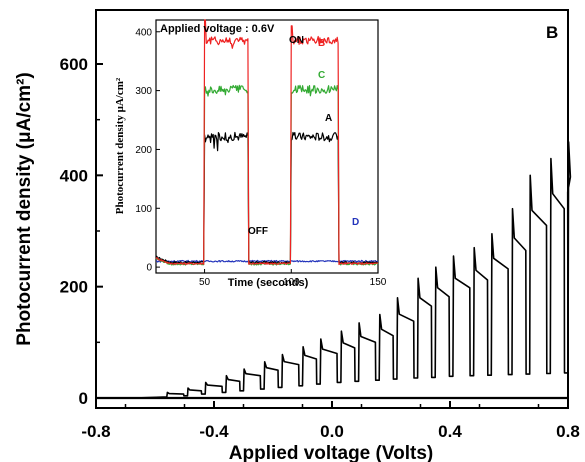 Image resolution: width=585 pixels, height=462 pixels. I want to click on main-x-tick-label: 0.4, so click(450, 431).